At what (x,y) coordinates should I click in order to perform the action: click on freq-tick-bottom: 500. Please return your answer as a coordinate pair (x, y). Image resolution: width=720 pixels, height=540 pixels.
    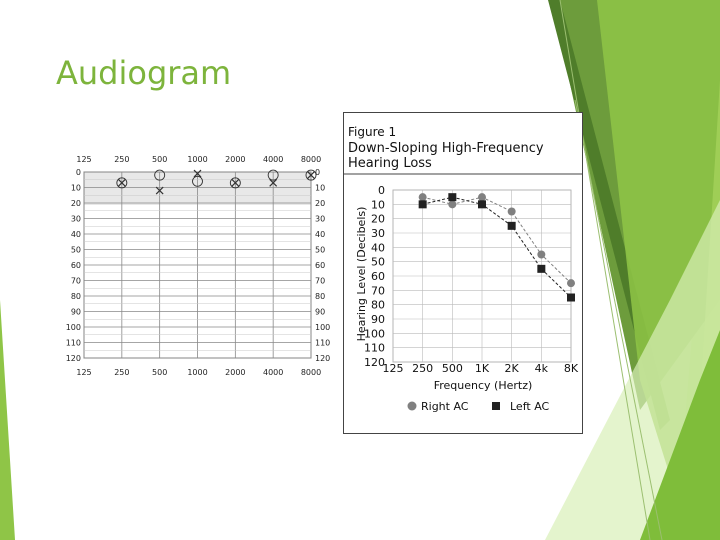
    Looking at the image, I should click on (159, 372).